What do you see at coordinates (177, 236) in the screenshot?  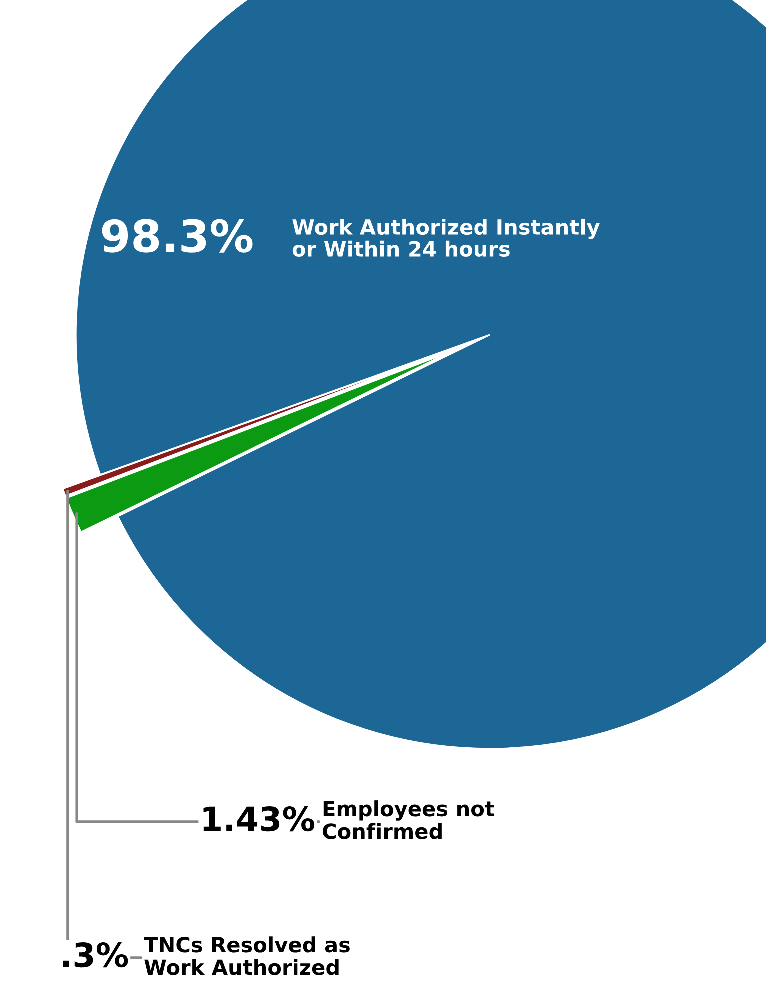 I see `data-label: 98.3%` at bounding box center [177, 236].